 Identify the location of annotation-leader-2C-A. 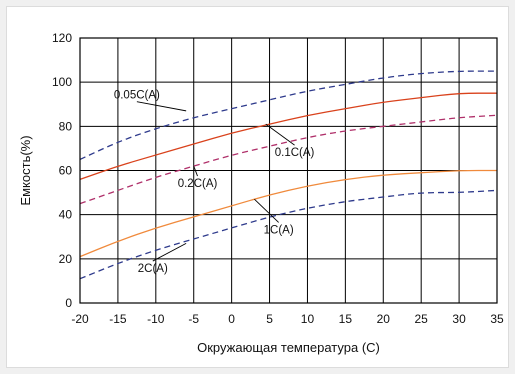
(169, 252).